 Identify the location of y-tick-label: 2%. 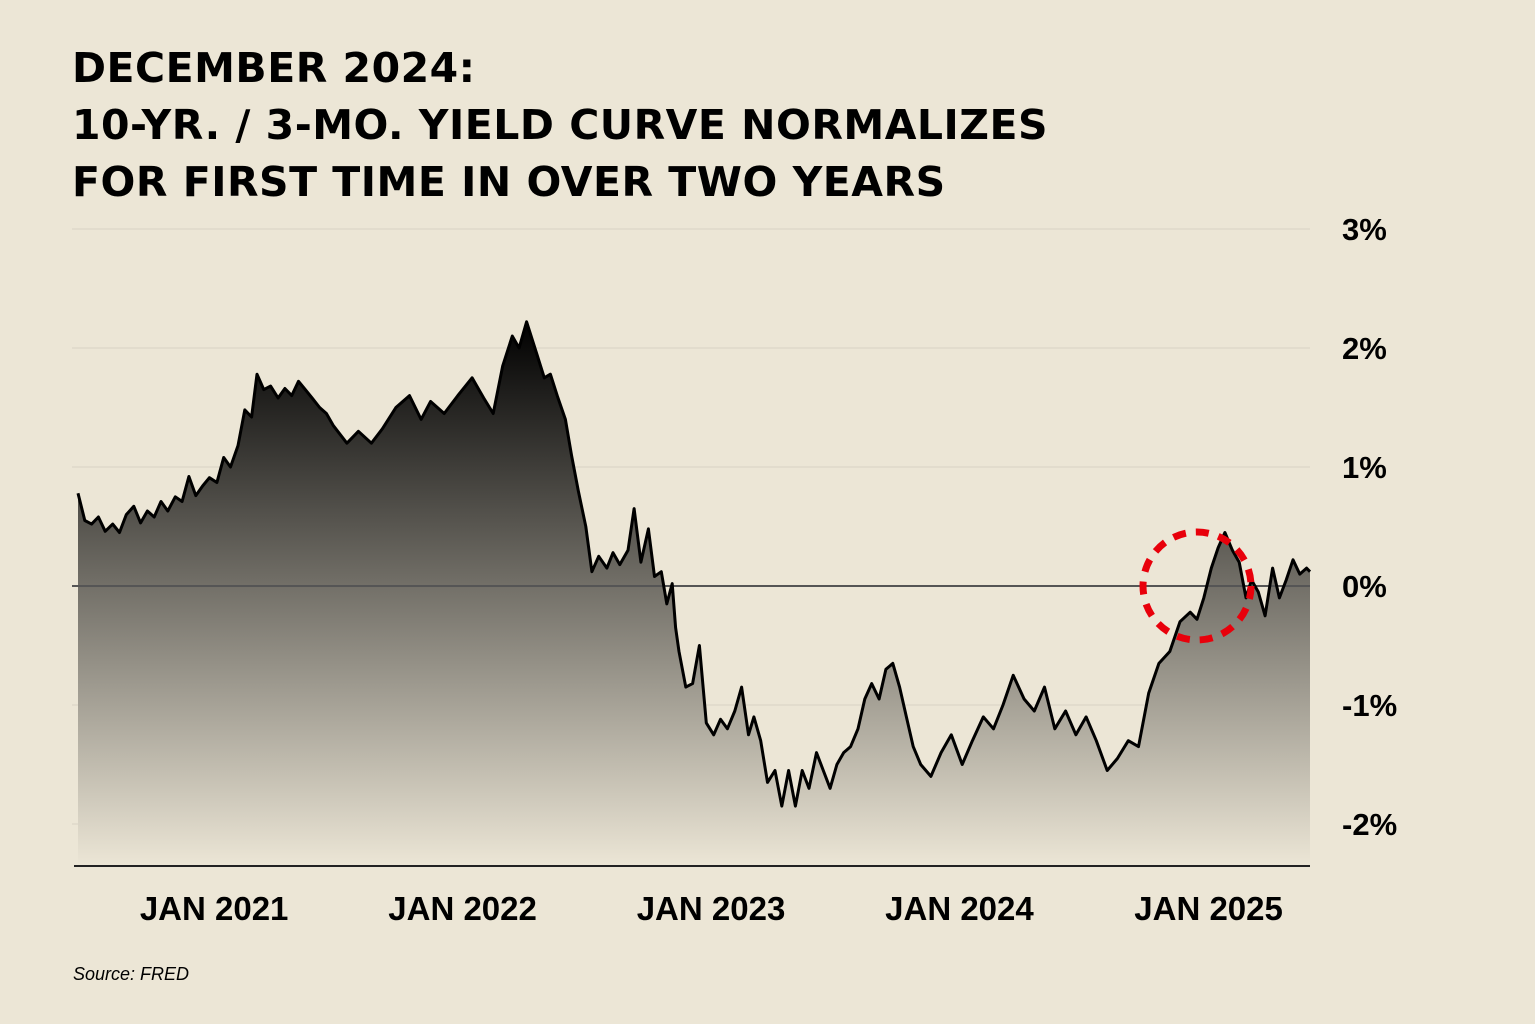
(1364, 348).